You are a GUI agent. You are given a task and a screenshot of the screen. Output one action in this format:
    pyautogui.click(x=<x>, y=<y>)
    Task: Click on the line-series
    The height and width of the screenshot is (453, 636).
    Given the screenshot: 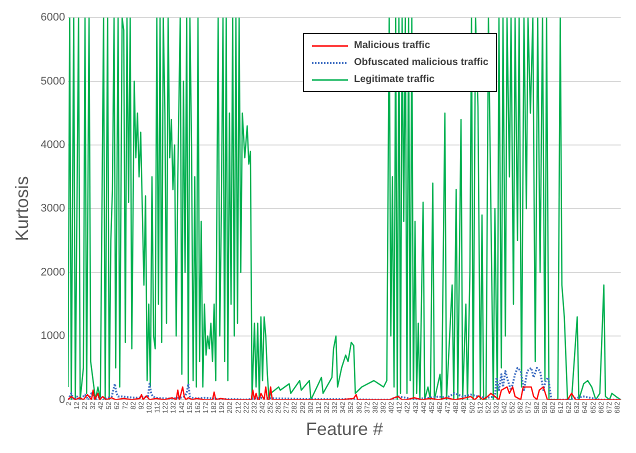 What is the action you would take?
    pyautogui.click(x=344, y=383)
    